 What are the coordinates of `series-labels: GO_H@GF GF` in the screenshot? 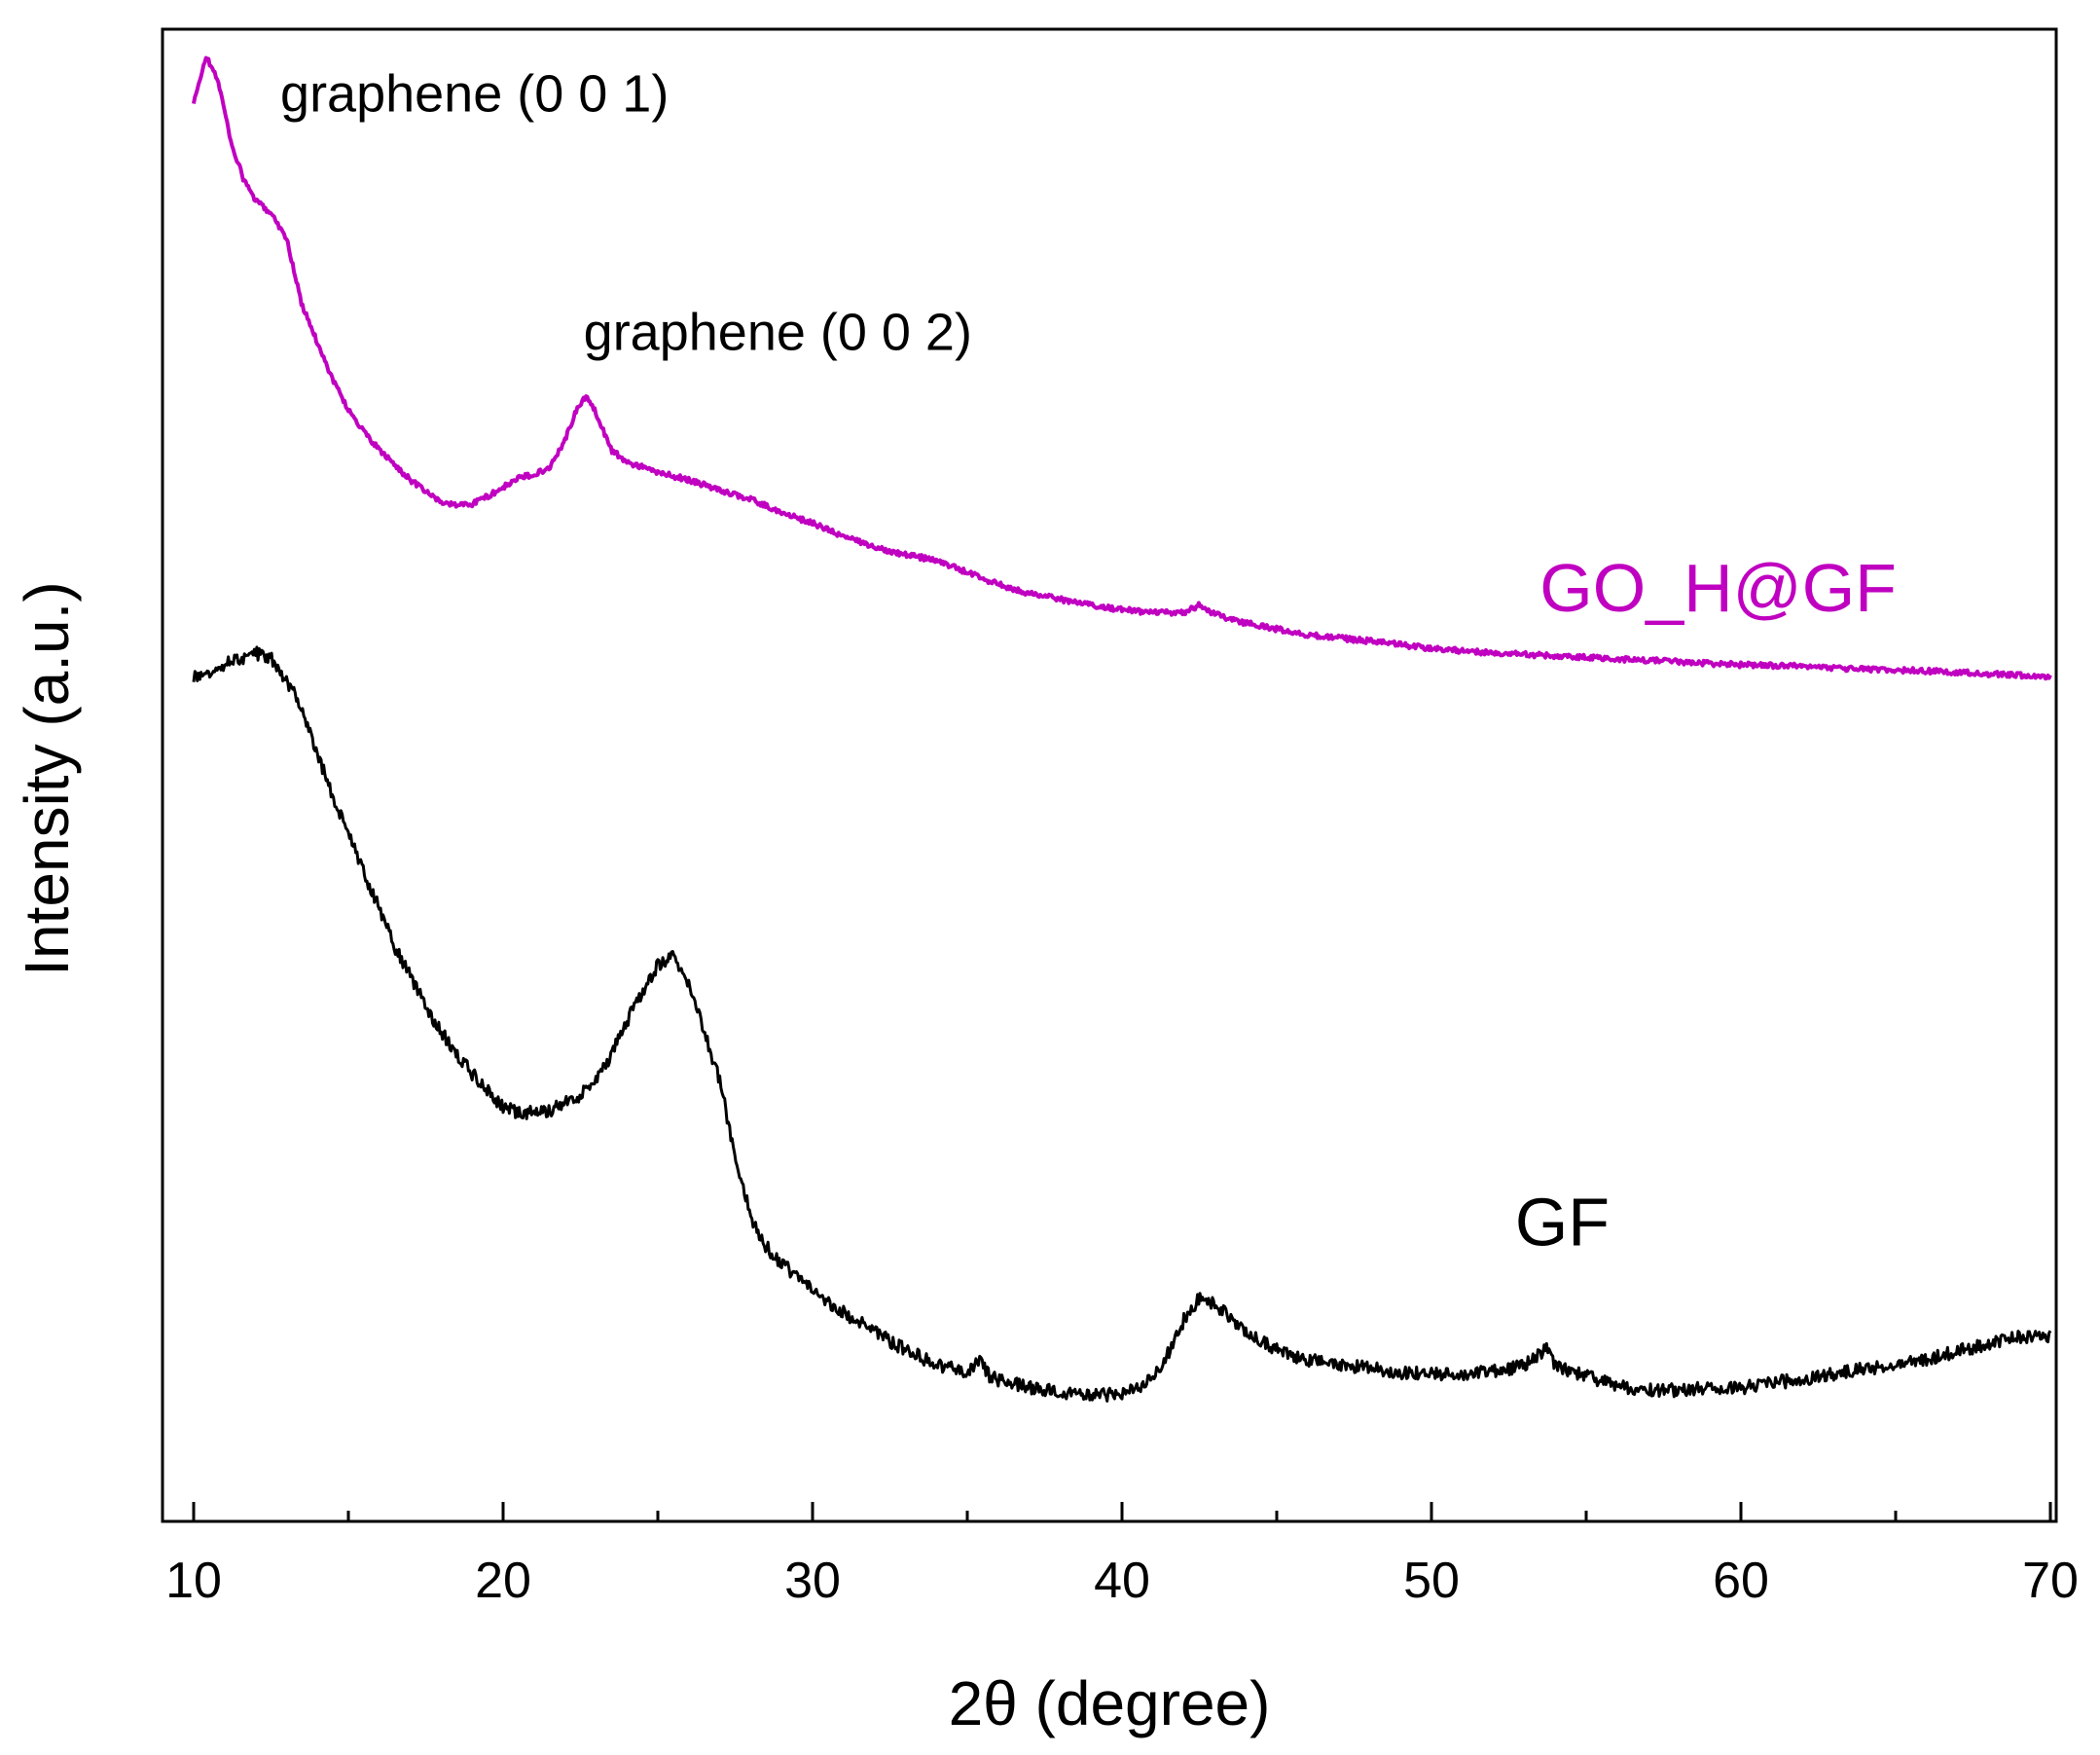 It's located at (1706, 905).